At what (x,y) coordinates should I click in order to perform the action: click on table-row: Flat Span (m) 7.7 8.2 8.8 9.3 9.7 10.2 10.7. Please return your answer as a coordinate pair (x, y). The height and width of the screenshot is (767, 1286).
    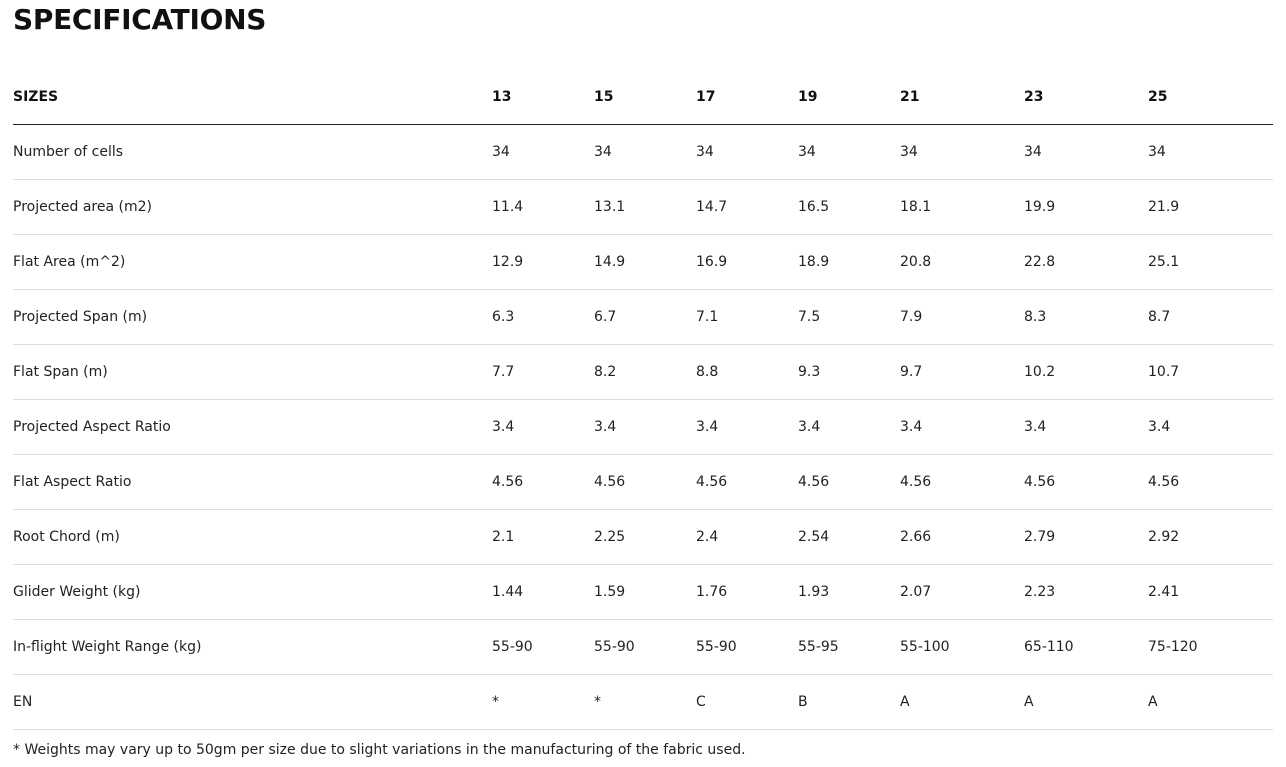
    Looking at the image, I should click on (643, 372).